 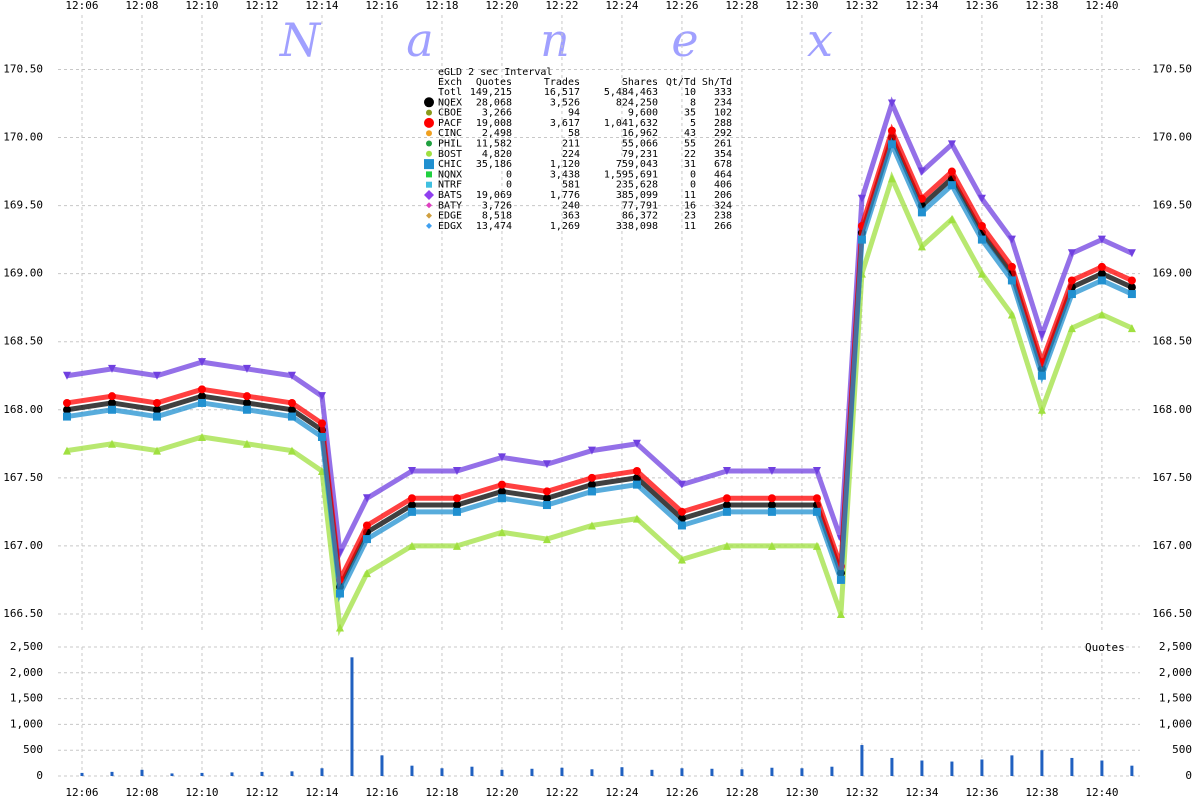 I want to click on table-cell: 363, so click(x=571, y=216).